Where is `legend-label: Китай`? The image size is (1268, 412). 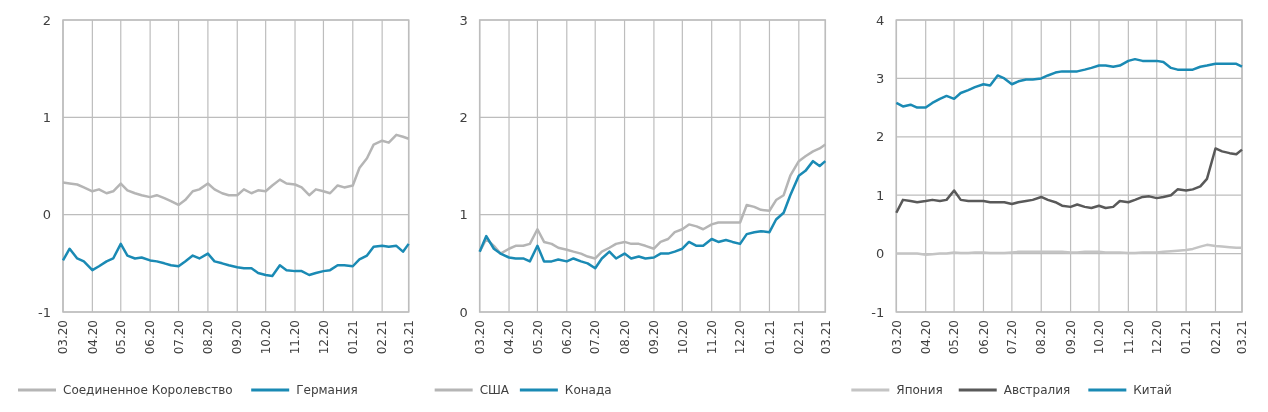 legend-label: Китай is located at coordinates (1152, 390).